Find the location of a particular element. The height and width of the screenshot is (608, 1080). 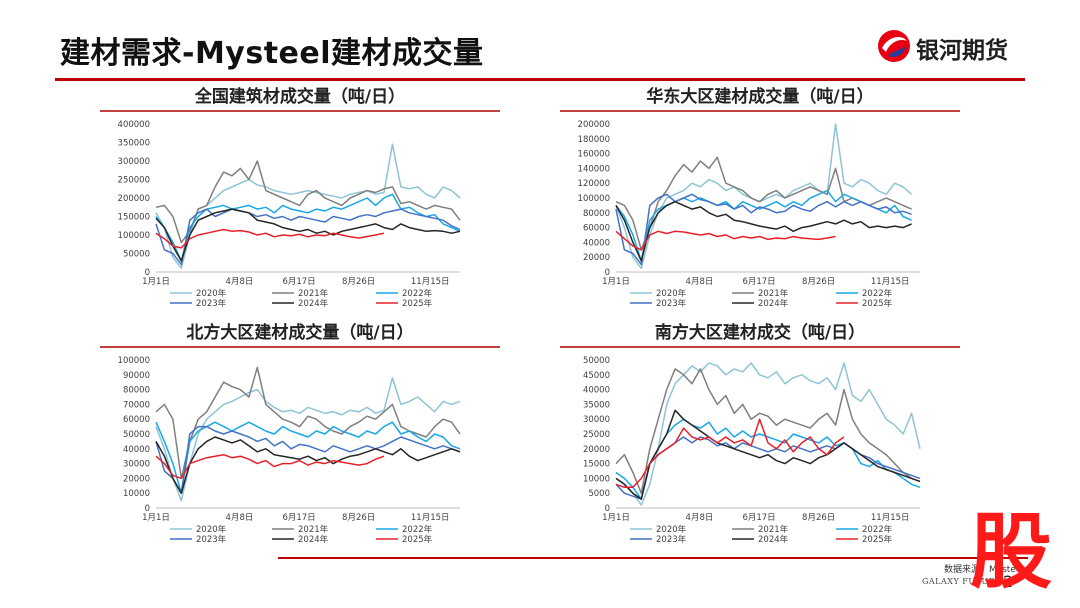

y-tick-label: 5000 is located at coordinates (599, 494).